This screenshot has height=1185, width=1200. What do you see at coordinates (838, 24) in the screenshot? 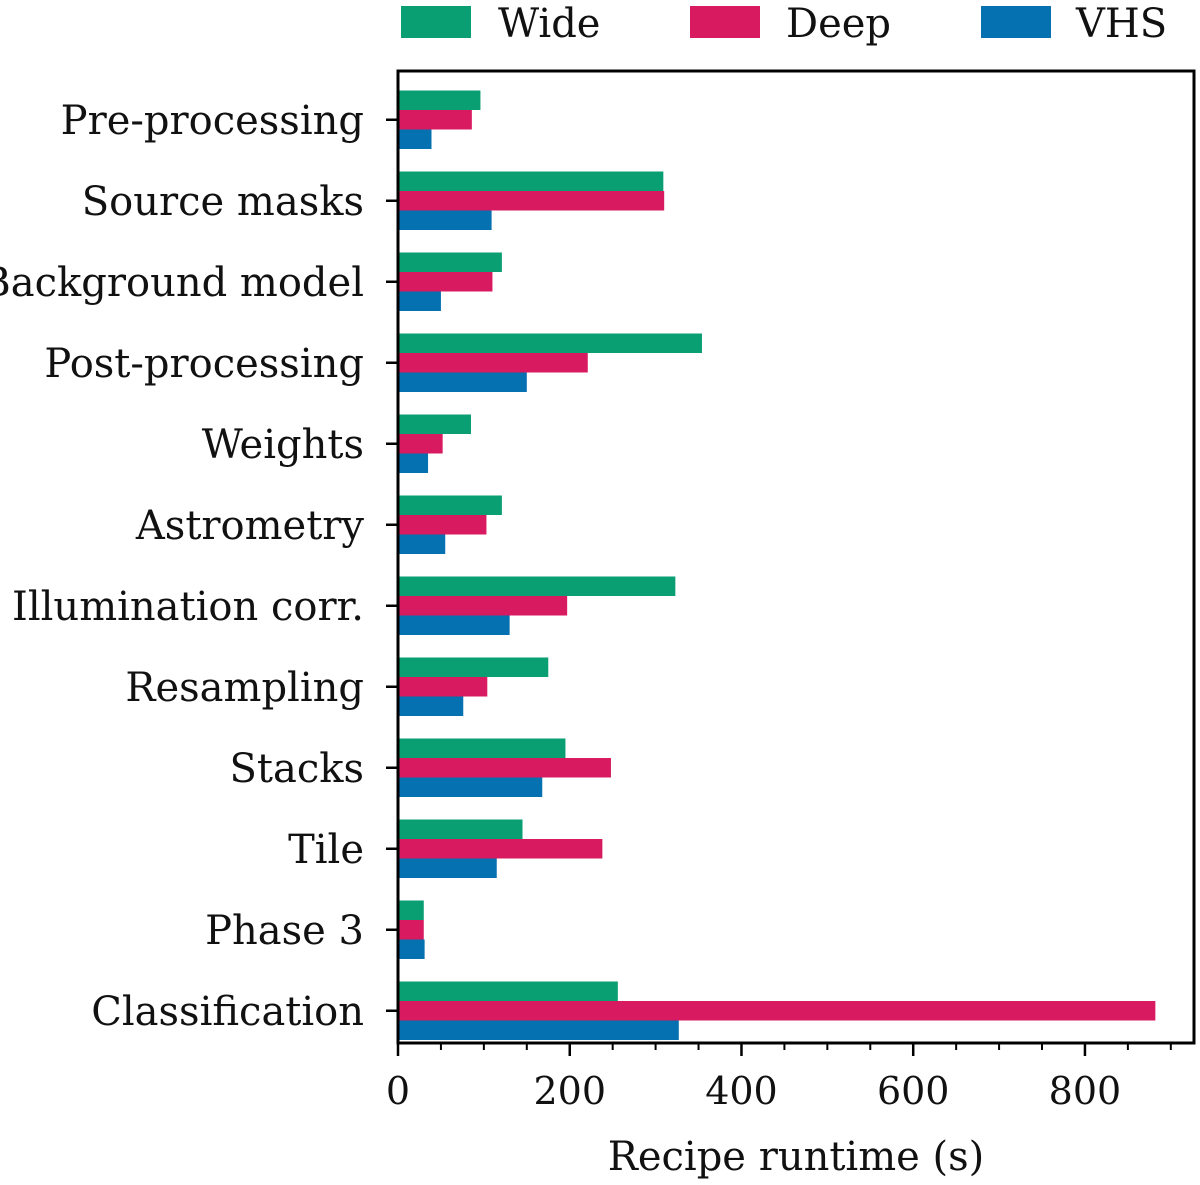
I see `legend-label-deep: Deep` at bounding box center [838, 24].